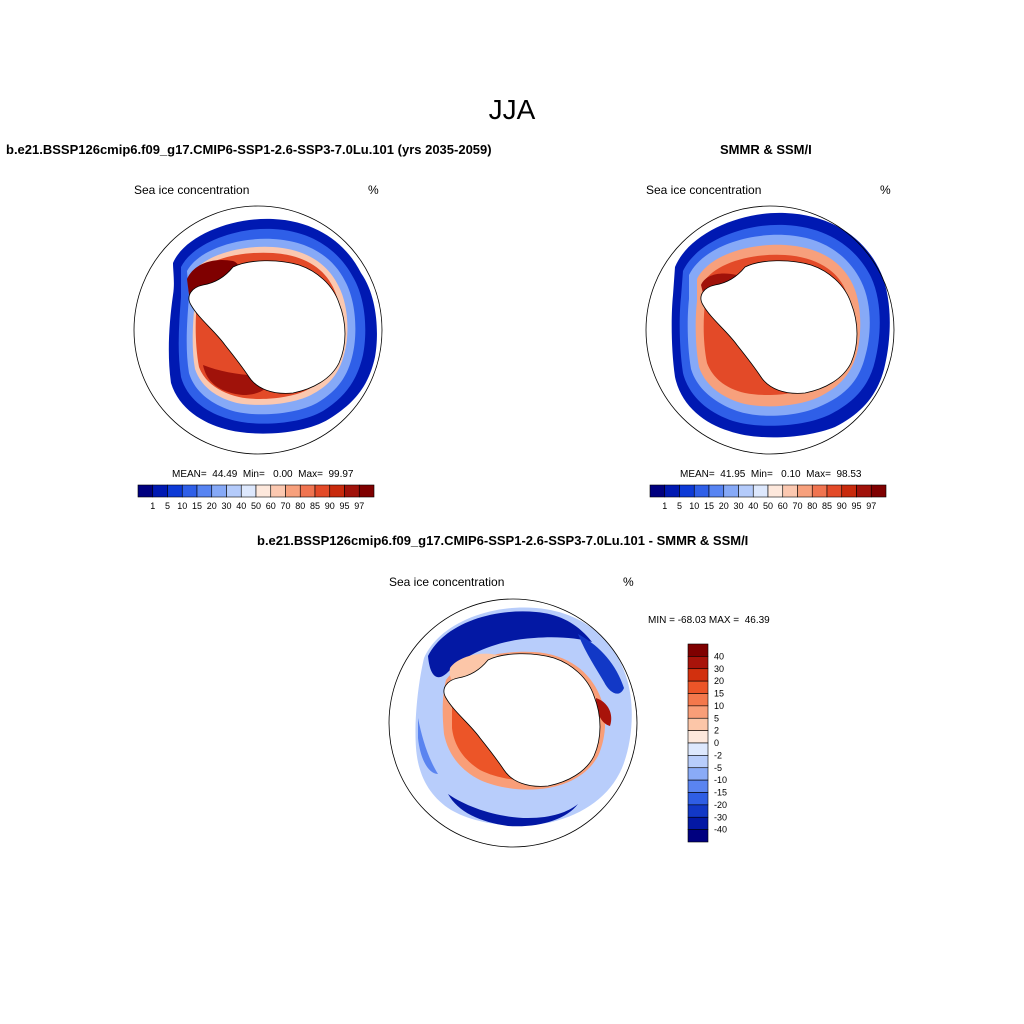  I want to click on colorbar-label: -10, so click(720, 780).